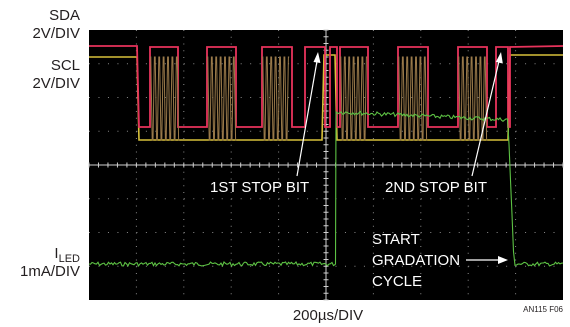  I want to click on sda-label: SDA, so click(64, 15).